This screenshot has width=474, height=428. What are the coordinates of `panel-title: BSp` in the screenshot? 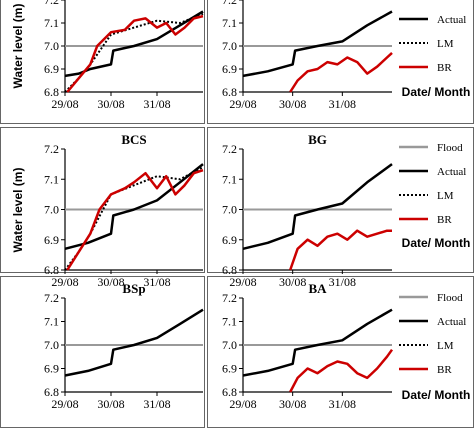 It's located at (133, 288).